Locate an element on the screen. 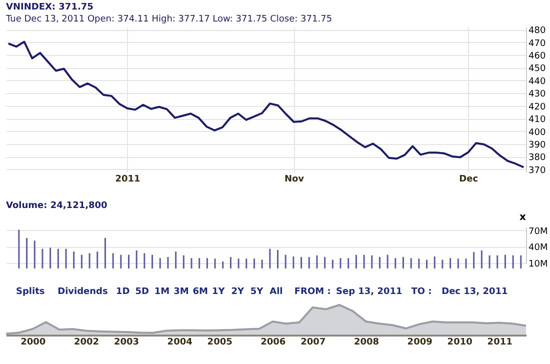 Image resolution: width=550 pixels, height=364 pixels. chart-subtitle: Tue Dec 13, 2011 Open: 374.11 High: 377.17 Low: 371.75 Close: 371.75 is located at coordinates (168, 19).